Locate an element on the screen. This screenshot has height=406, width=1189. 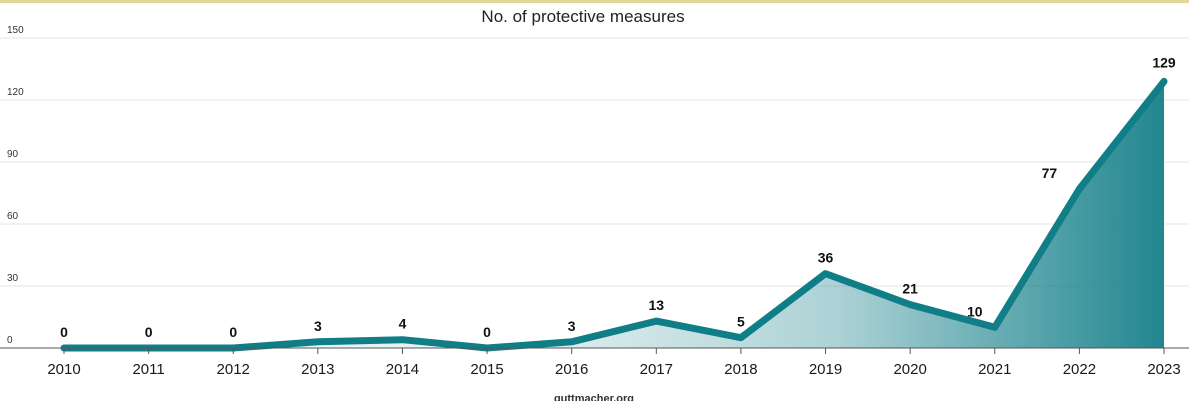
data-label: 21 is located at coordinates (910, 289).